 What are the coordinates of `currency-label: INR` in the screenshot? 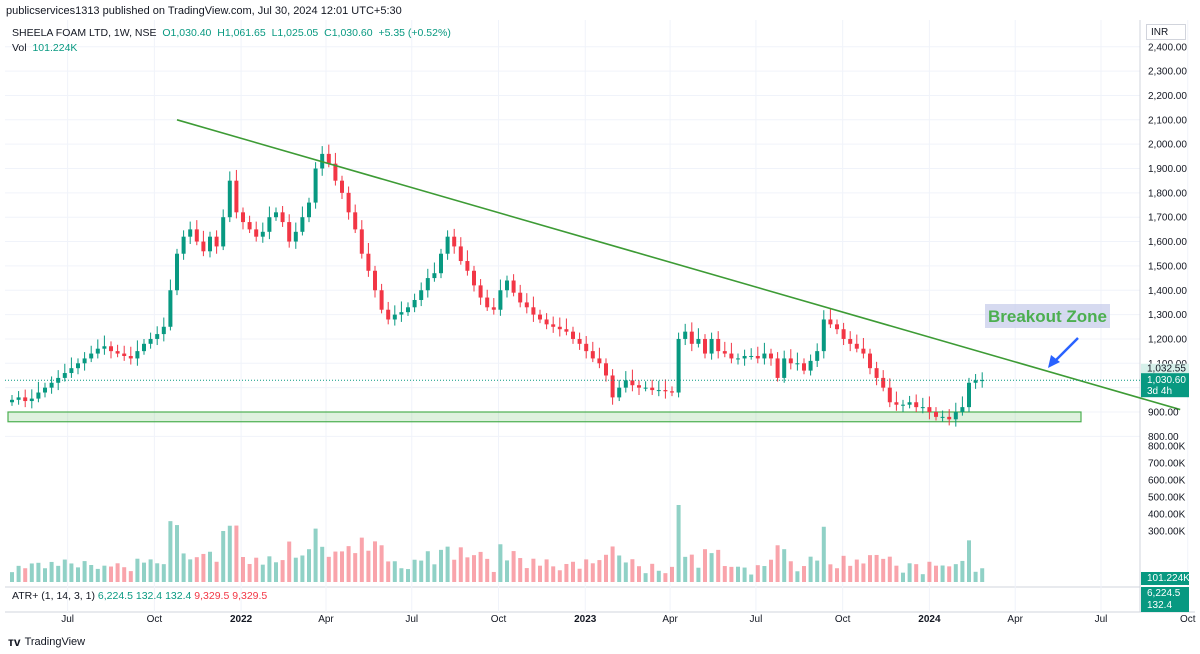 It's located at (1166, 32).